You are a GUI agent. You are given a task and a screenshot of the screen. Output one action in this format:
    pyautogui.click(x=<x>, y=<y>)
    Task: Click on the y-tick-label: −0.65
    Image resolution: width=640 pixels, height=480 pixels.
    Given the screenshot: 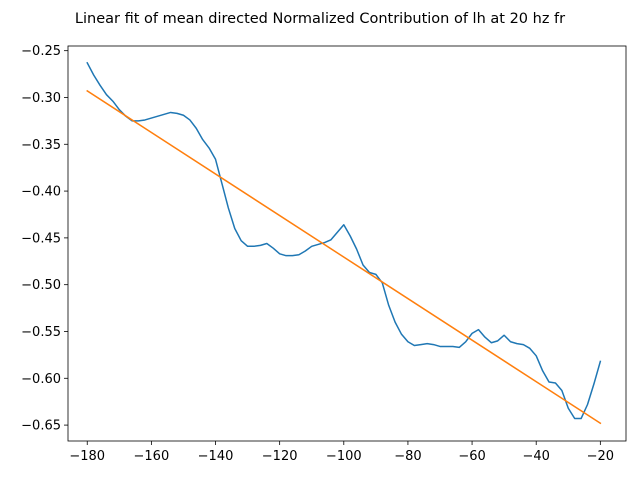 What is the action you would take?
    pyautogui.click(x=41, y=426)
    